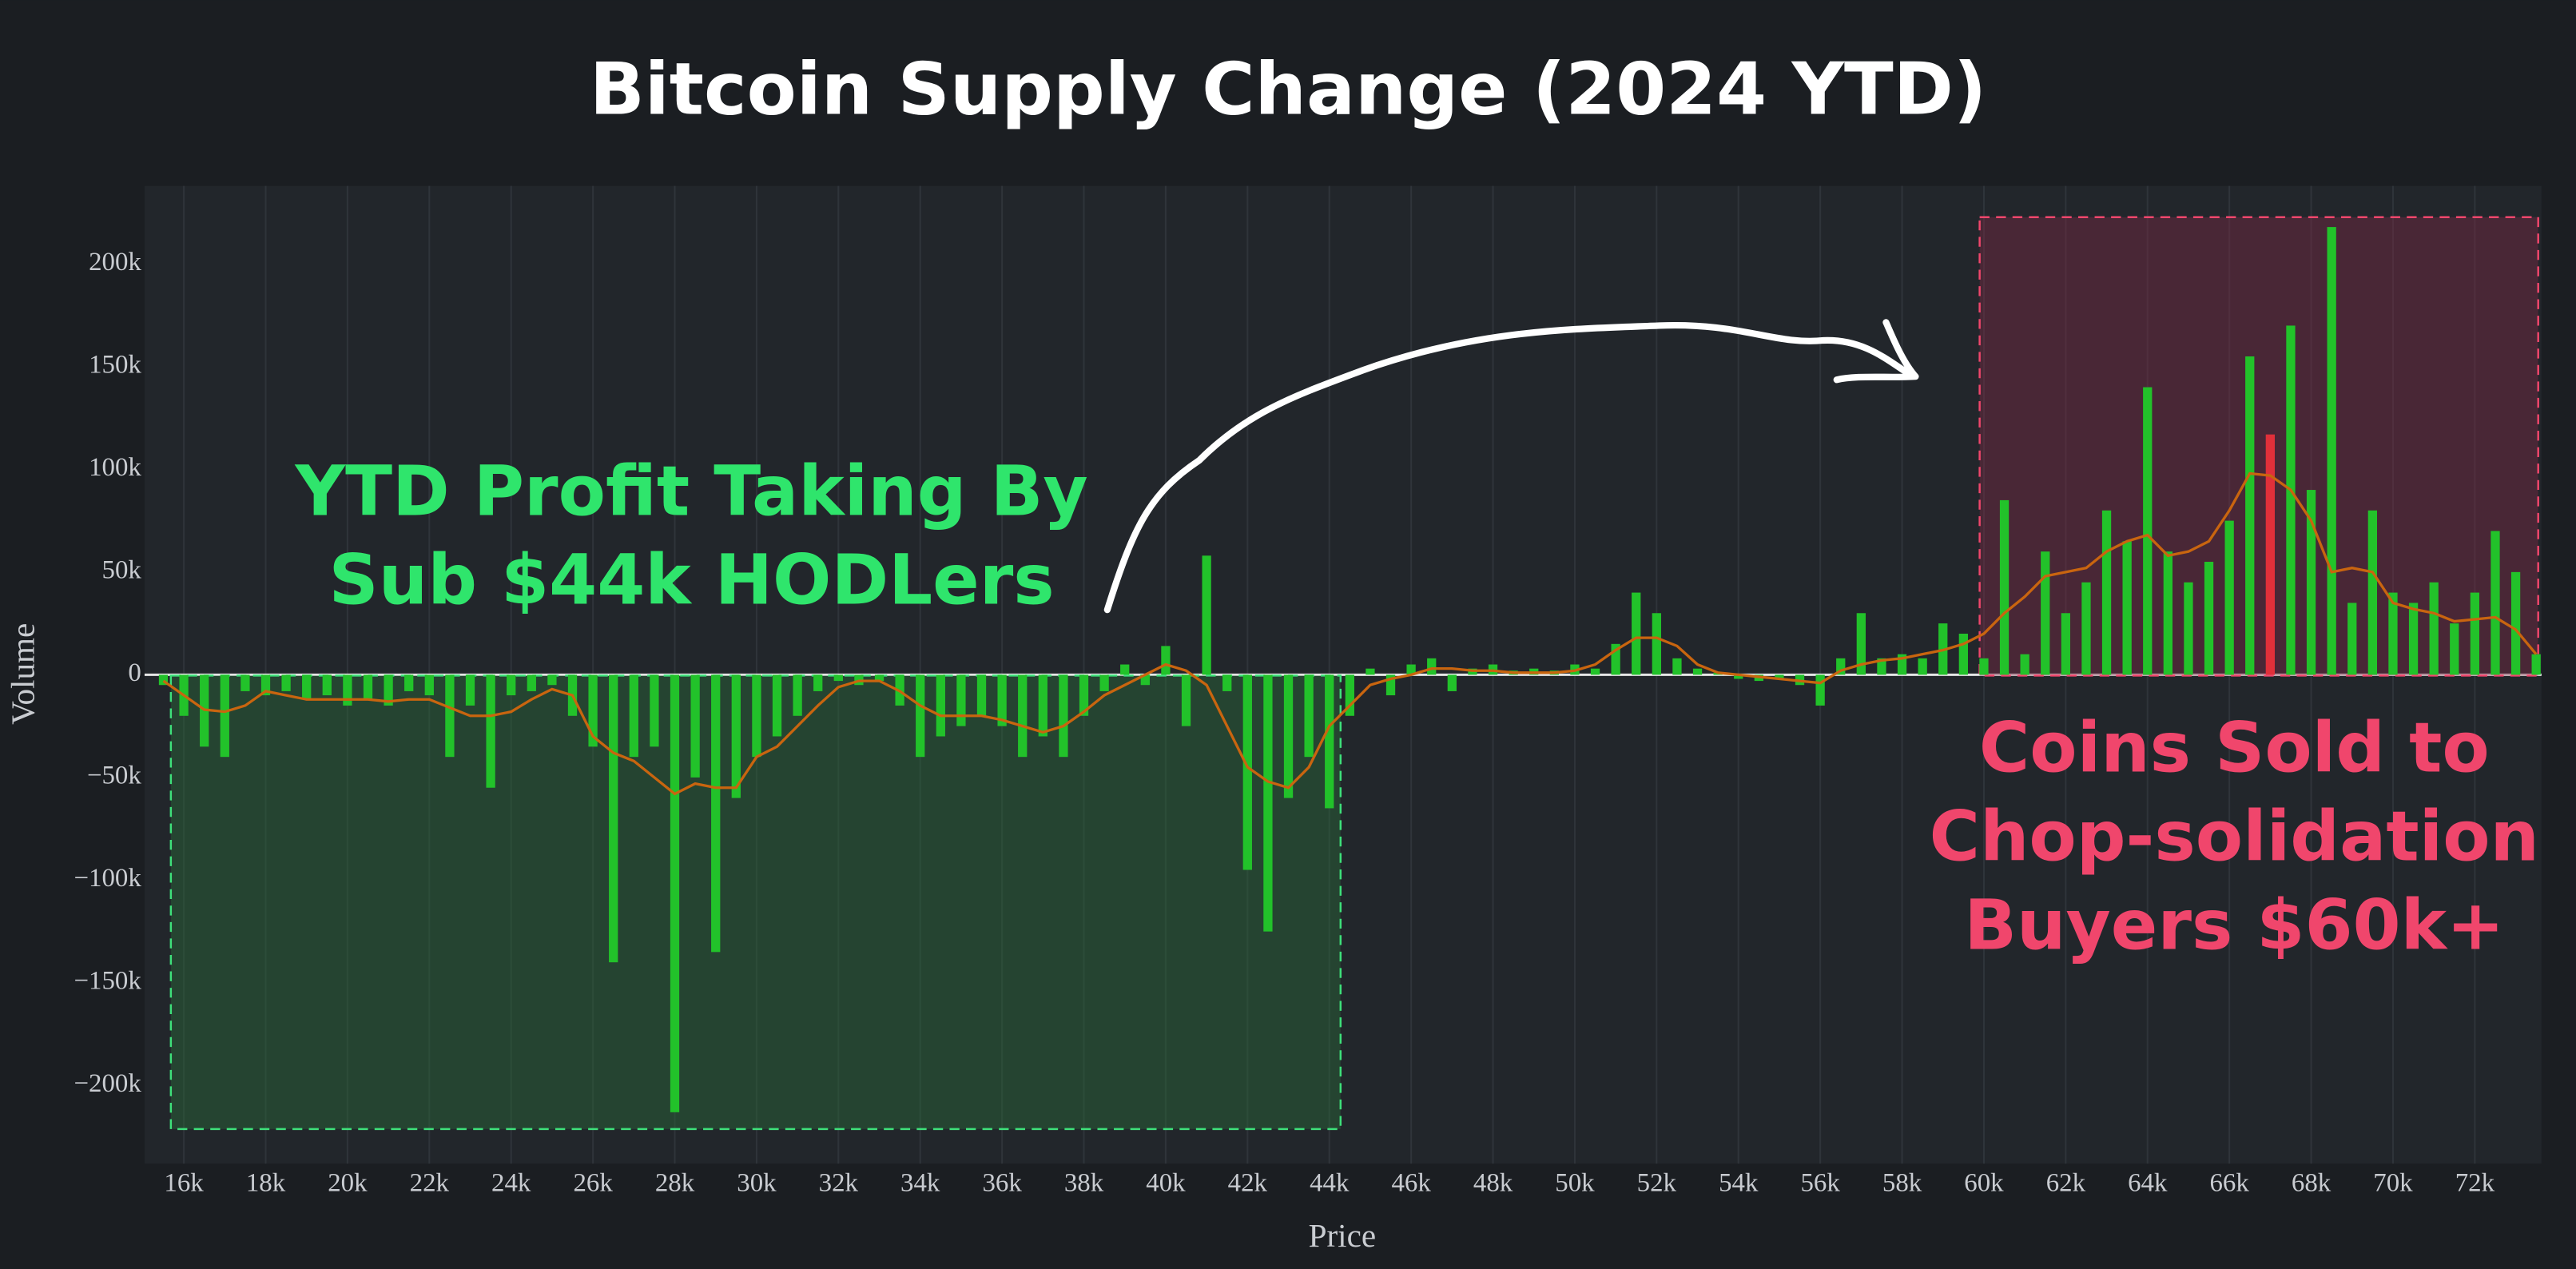 This screenshot has width=2576, height=1269. Describe the element at coordinates (2312, 1182) in the screenshot. I see `x-tick-label: 68k` at that location.